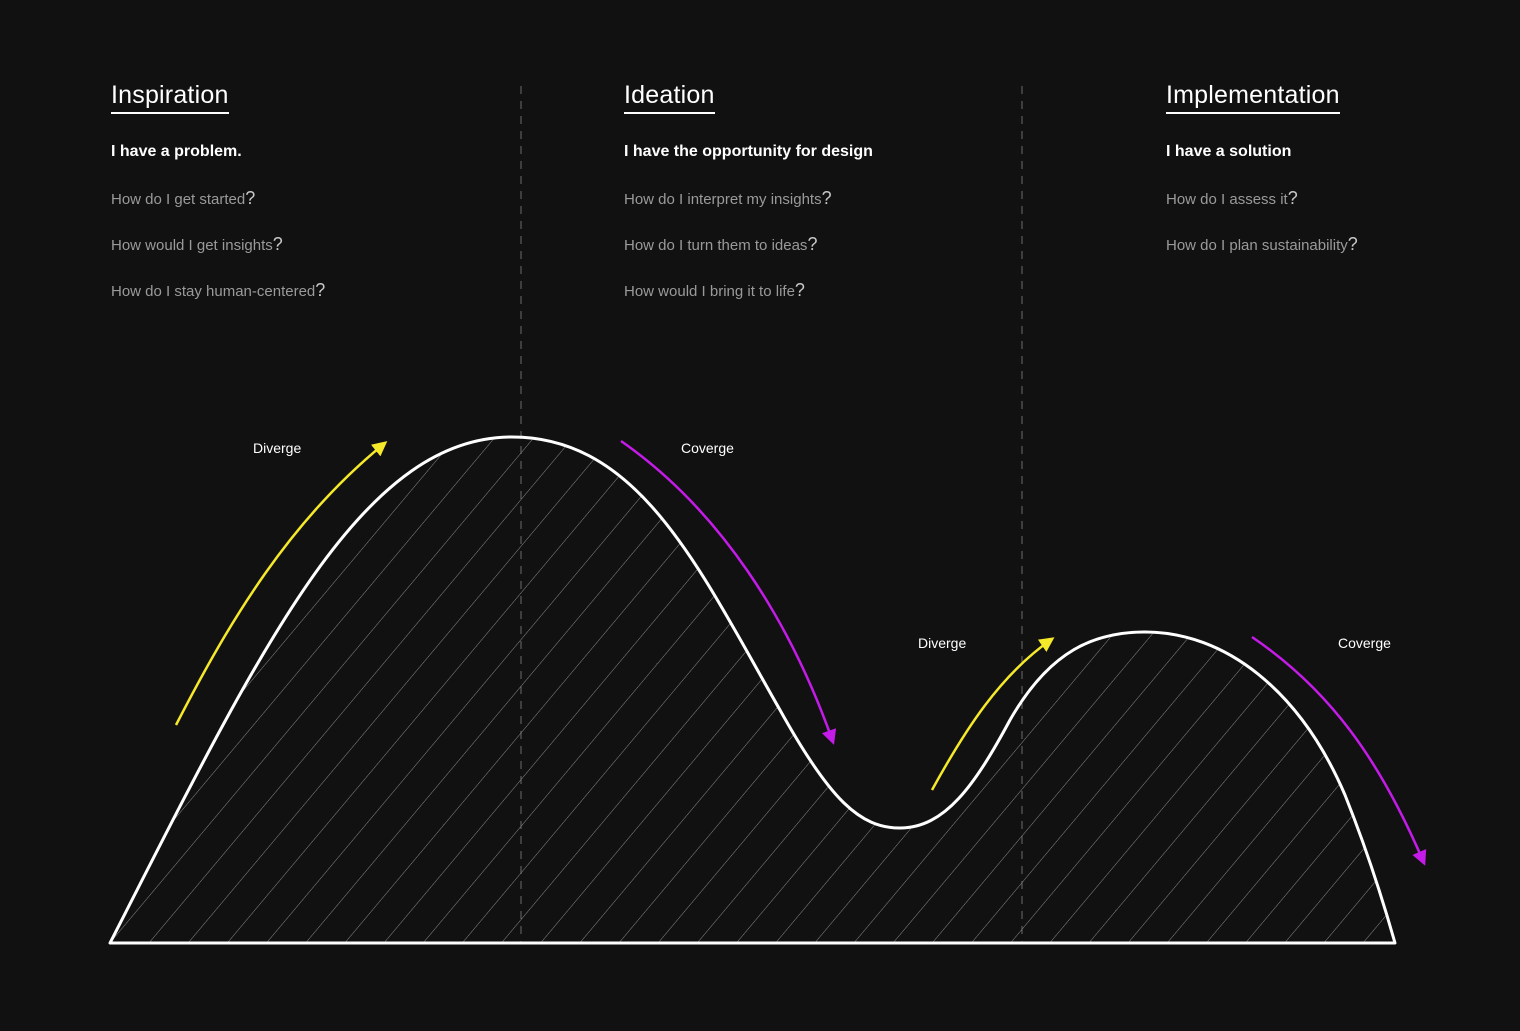 This screenshot has height=1031, width=1520. What do you see at coordinates (1262, 244) in the screenshot?
I see `question-item: How do I plan sustainability?` at bounding box center [1262, 244].